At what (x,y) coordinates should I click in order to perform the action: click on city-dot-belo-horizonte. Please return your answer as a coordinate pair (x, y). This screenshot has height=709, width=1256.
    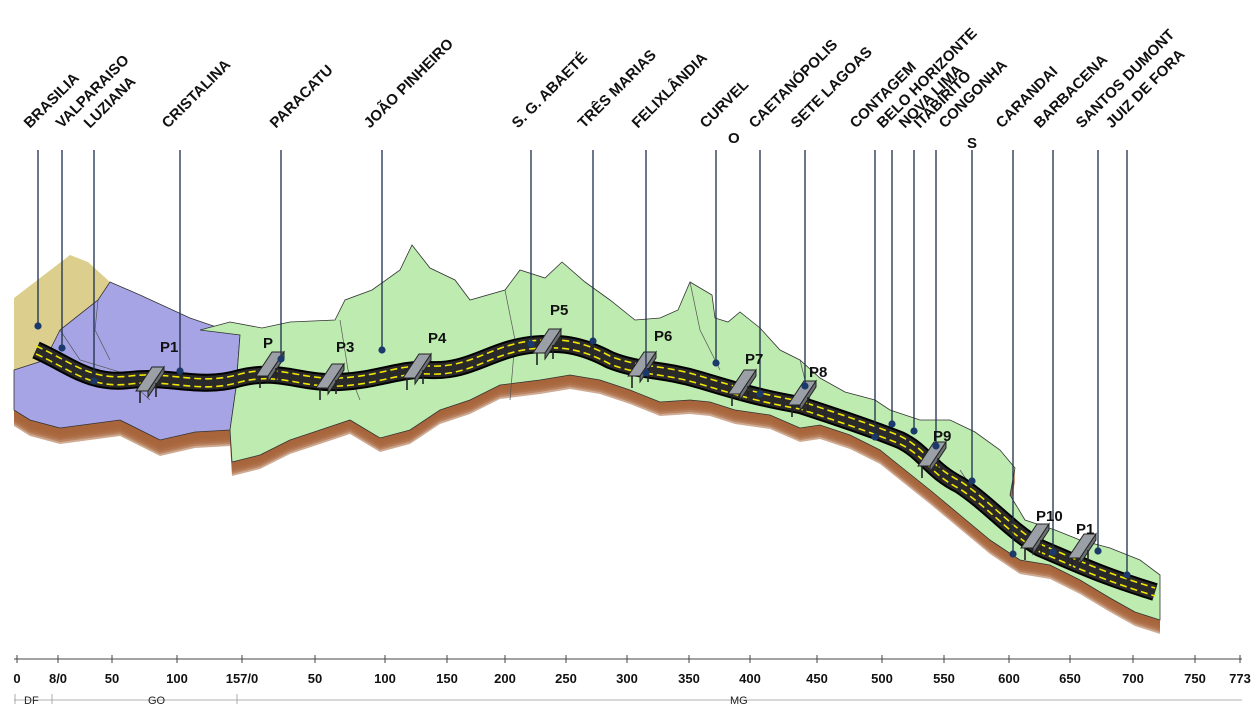
    Looking at the image, I should click on (892, 424).